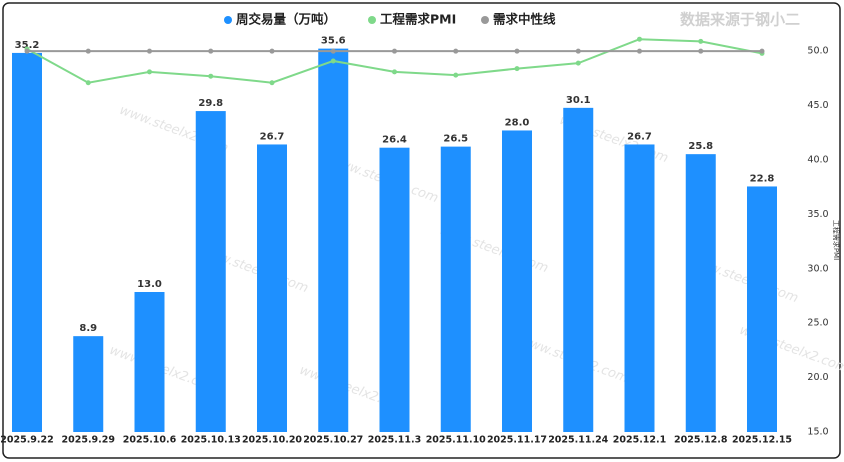 Image resolution: width=844 pixels, height=462 pixels. What do you see at coordinates (272, 440) in the screenshot?
I see `x-tick-label: 2025.10.20` at bounding box center [272, 440].